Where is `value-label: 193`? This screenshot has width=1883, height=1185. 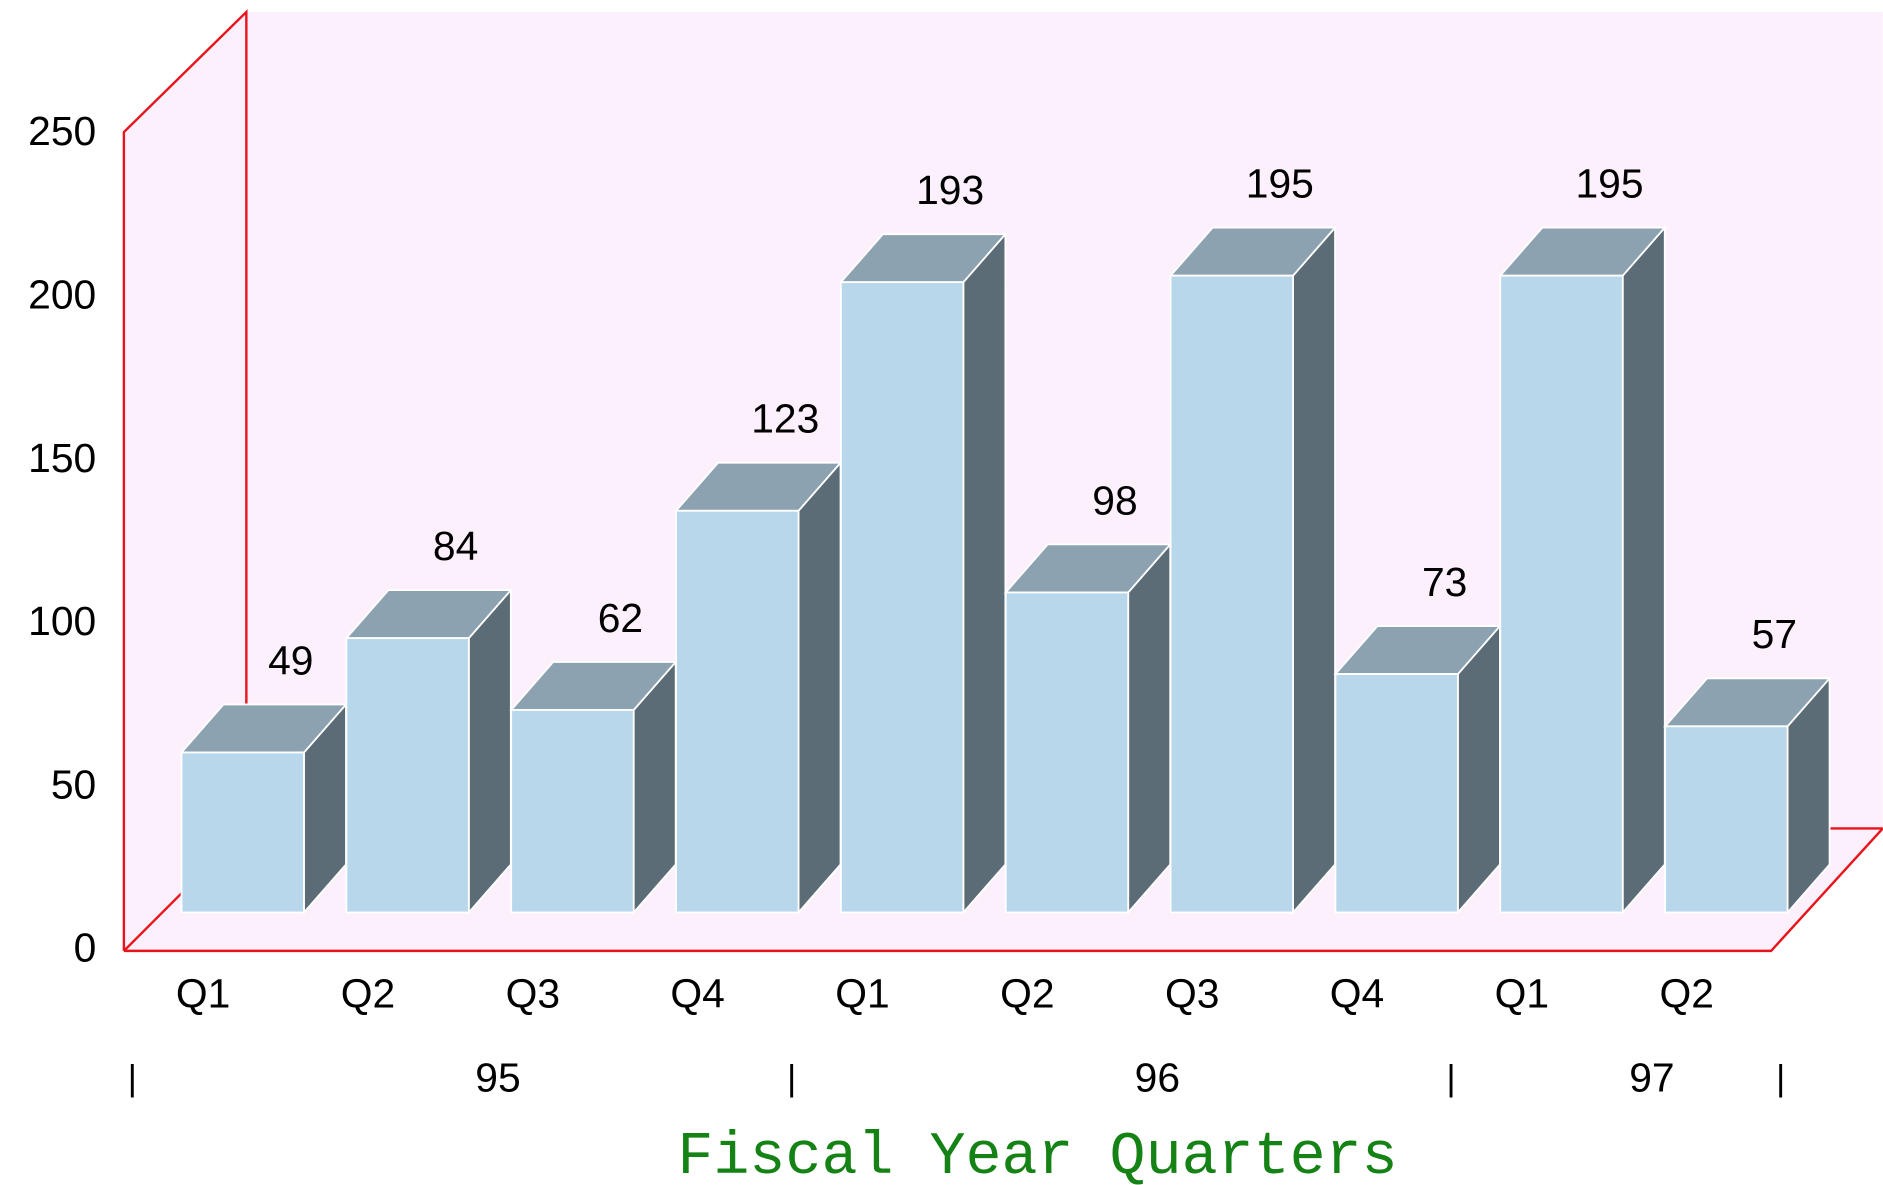 value-label: 193 is located at coordinates (950, 190).